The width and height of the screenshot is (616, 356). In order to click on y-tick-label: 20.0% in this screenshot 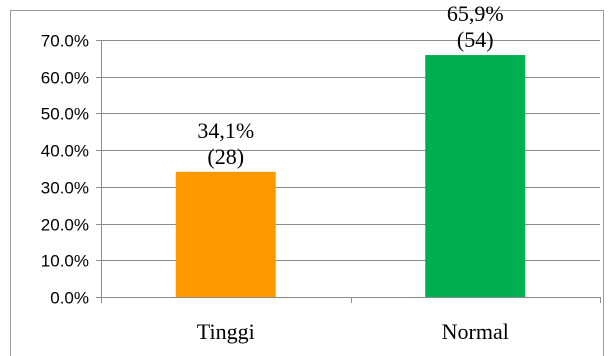, I will do `click(65, 225)`.